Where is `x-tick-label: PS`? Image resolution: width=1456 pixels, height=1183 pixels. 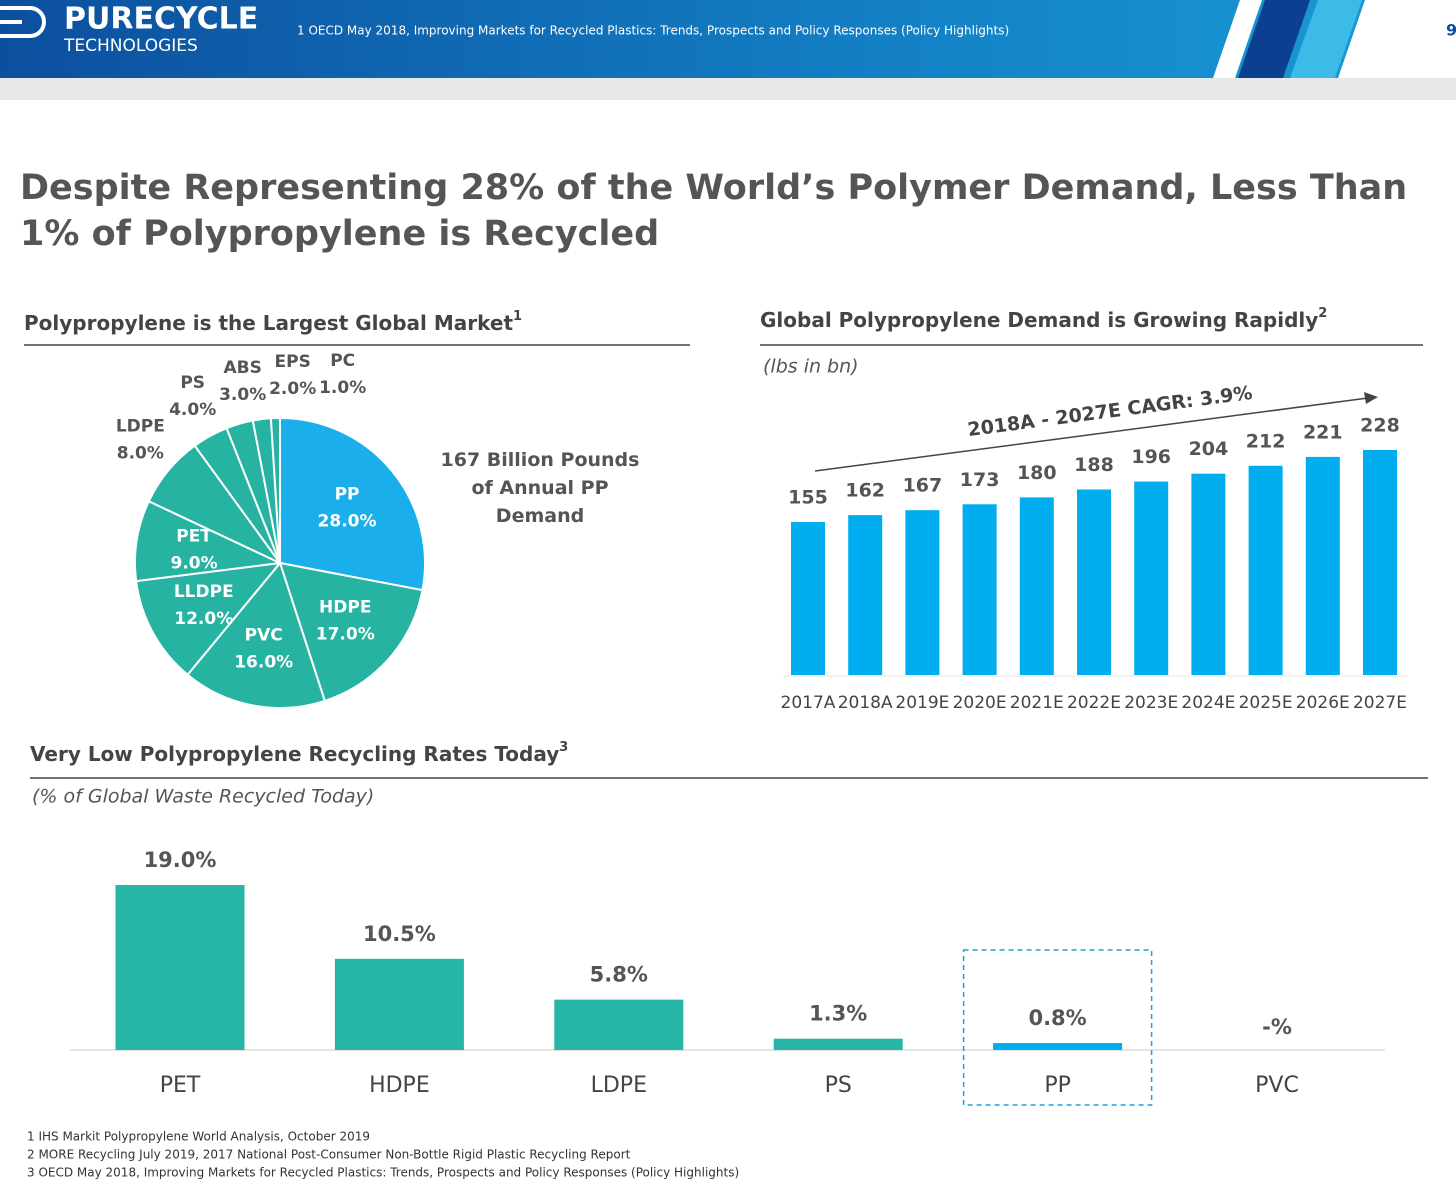 x-tick-label: PS is located at coordinates (838, 1085).